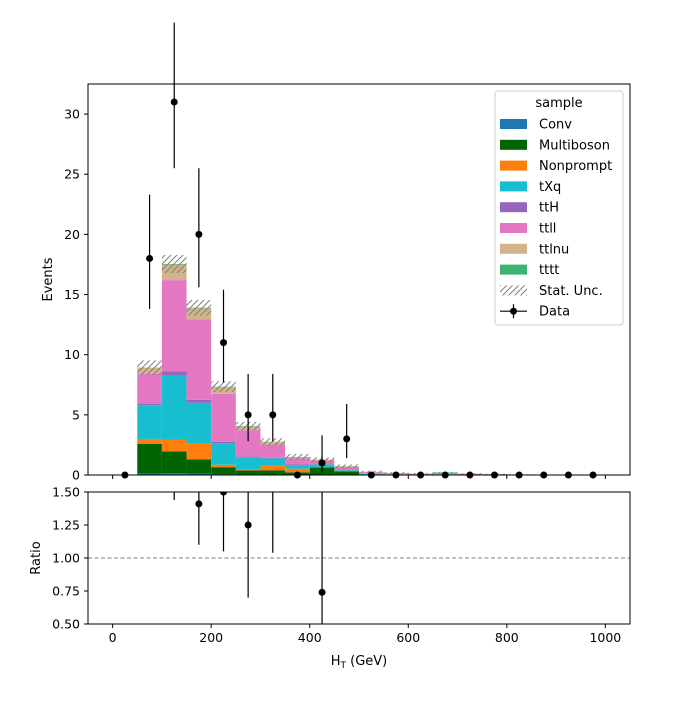  I want to click on ratio-y-tick-label: 1.00, so click(66, 558).